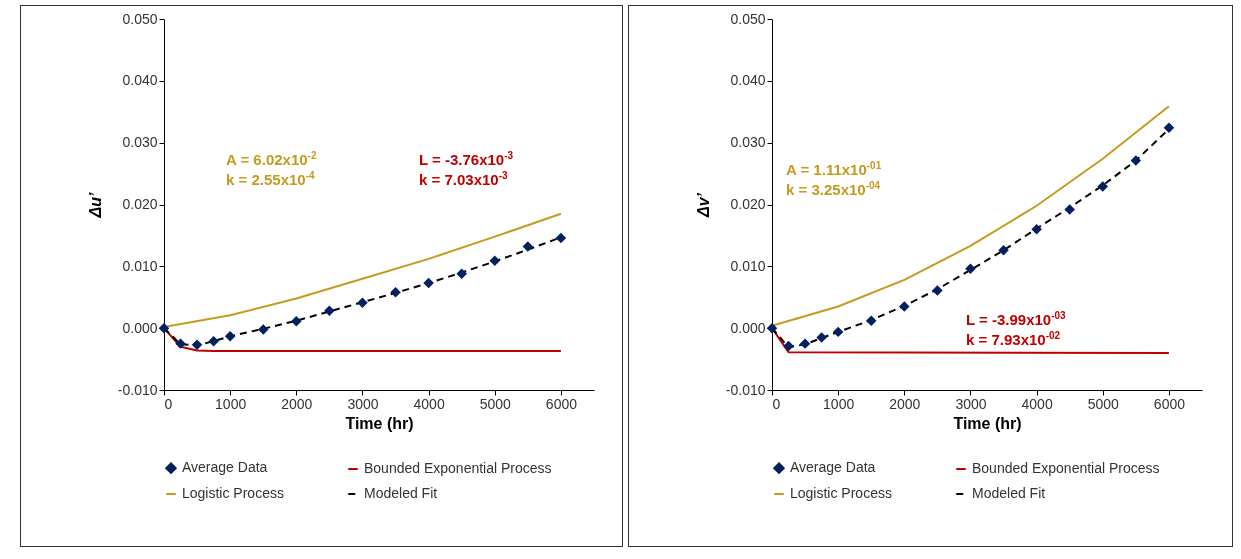  Describe the element at coordinates (271, 159) in the screenshot. I see `annotation: A = 6.02x10$^{-2}$` at that location.